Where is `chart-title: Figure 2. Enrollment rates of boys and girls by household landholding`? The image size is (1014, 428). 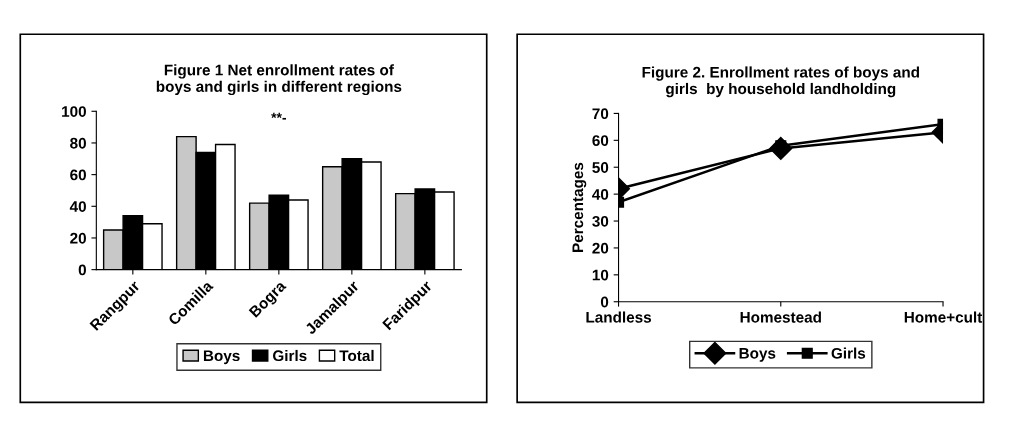
chart-title: Figure 2. Enrollment rates of boys and girls by household landholding is located at coordinates (781, 82).